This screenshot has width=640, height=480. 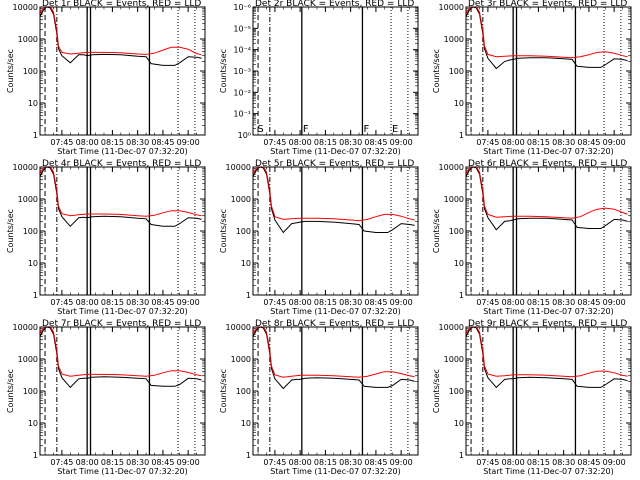 I want to click on y-tick-label: 10⁻⁶, so click(x=242, y=7).